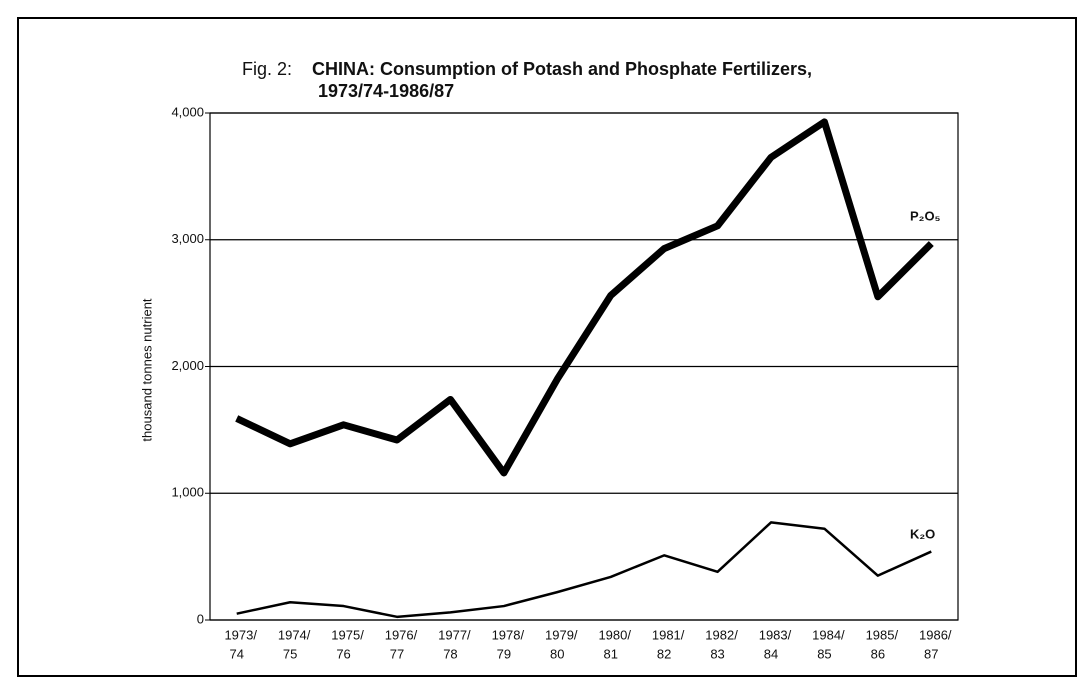  Describe the element at coordinates (200, 618) in the screenshot. I see `y-tick-label: 0` at that location.